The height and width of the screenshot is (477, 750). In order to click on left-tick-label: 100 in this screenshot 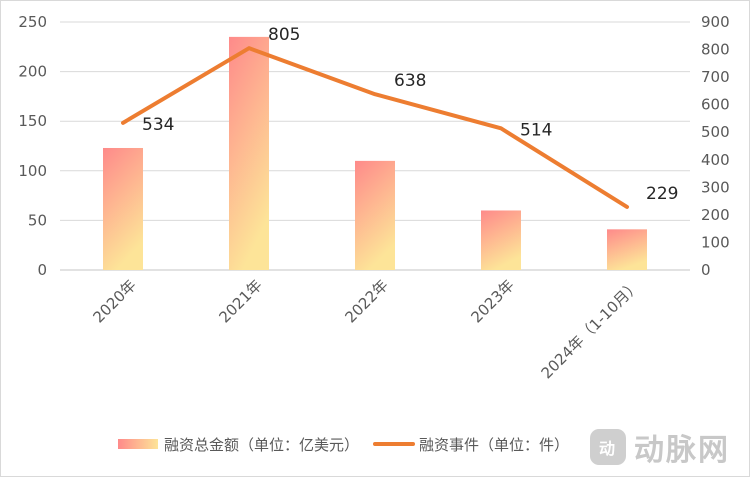, I will do `click(32, 171)`.